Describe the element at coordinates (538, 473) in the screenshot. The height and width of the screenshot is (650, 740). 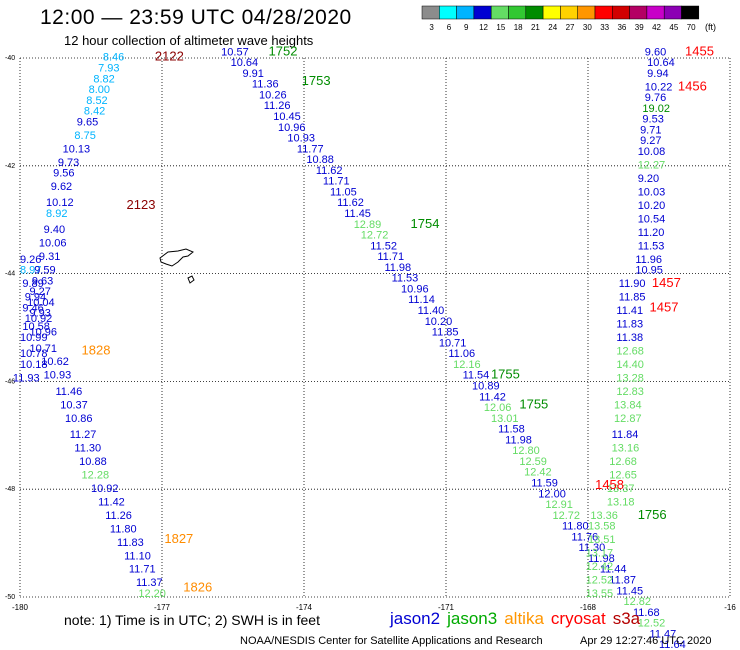
I see `wave-height-reading: 12.42` at that location.